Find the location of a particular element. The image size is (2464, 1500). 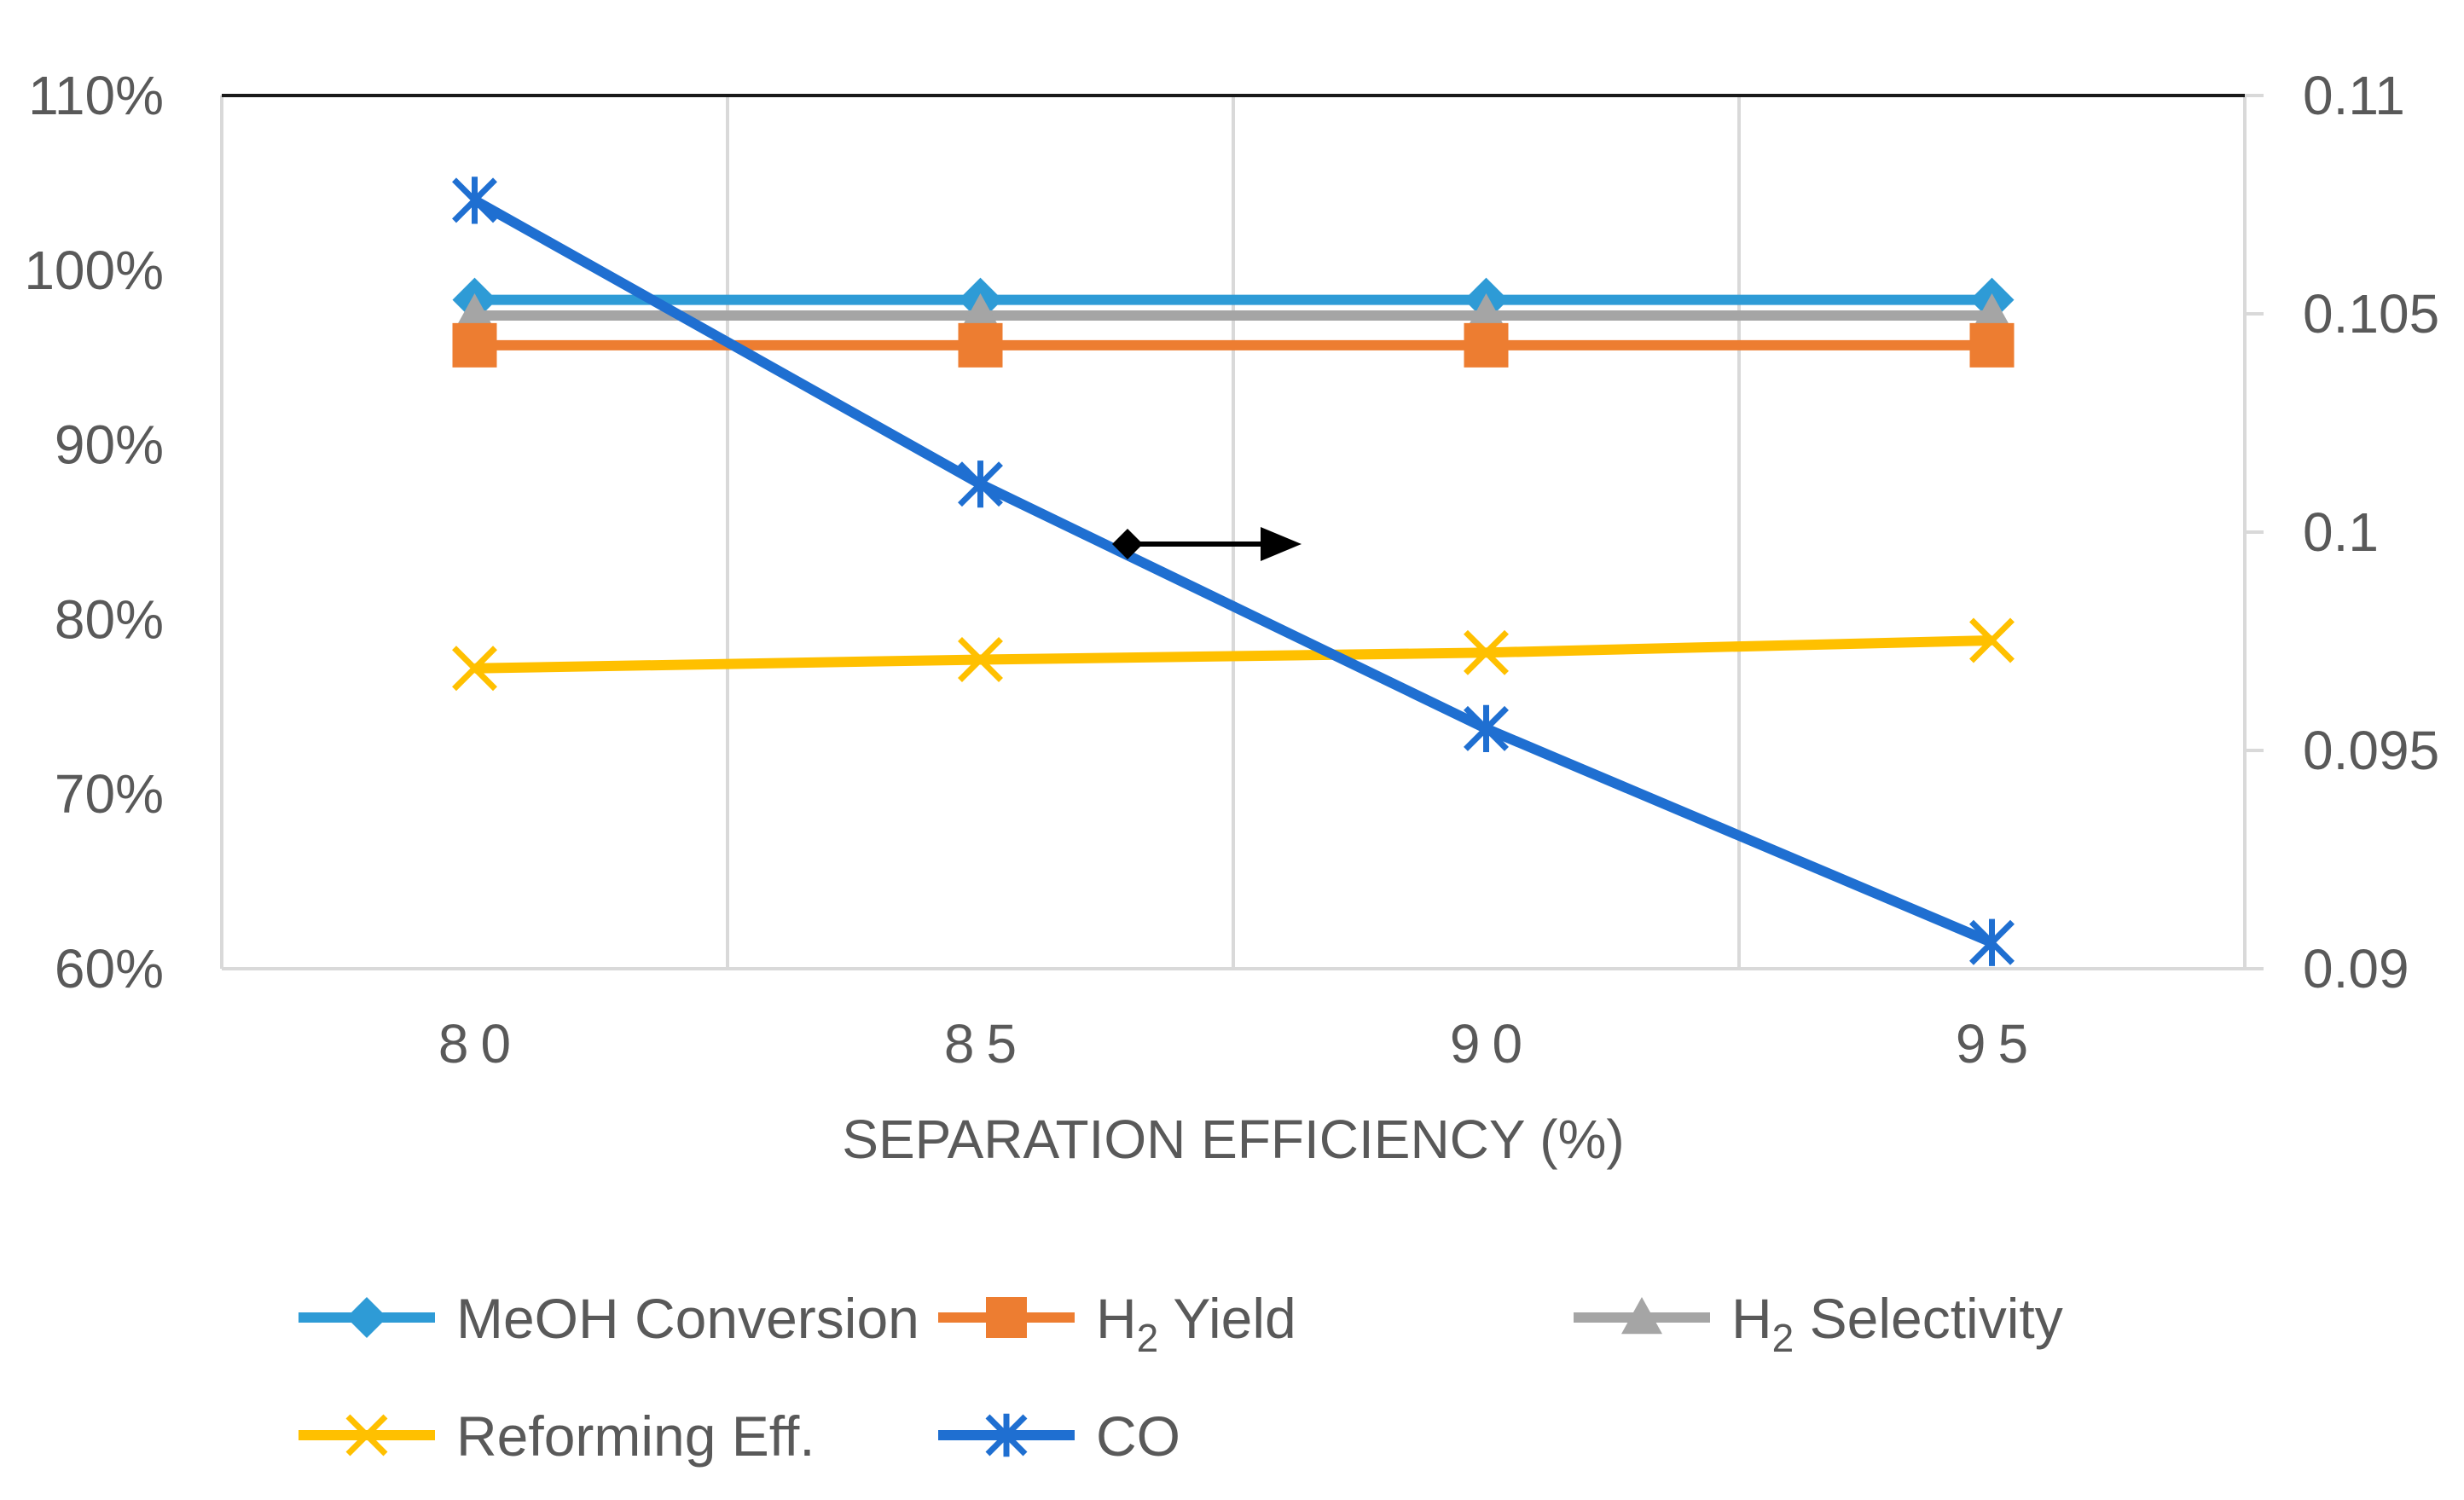

legend-label: MeOH Conversion is located at coordinates (687, 1318).